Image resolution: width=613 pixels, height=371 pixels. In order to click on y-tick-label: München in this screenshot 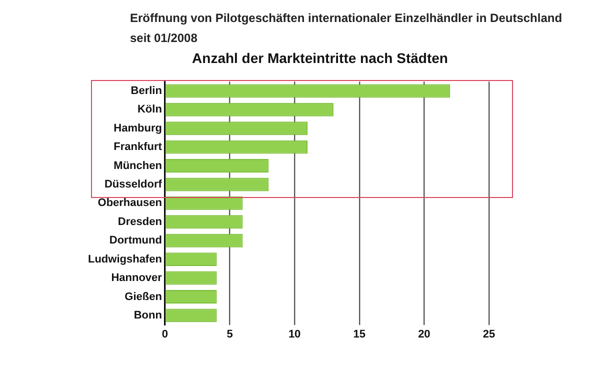, I will do `click(138, 166)`.